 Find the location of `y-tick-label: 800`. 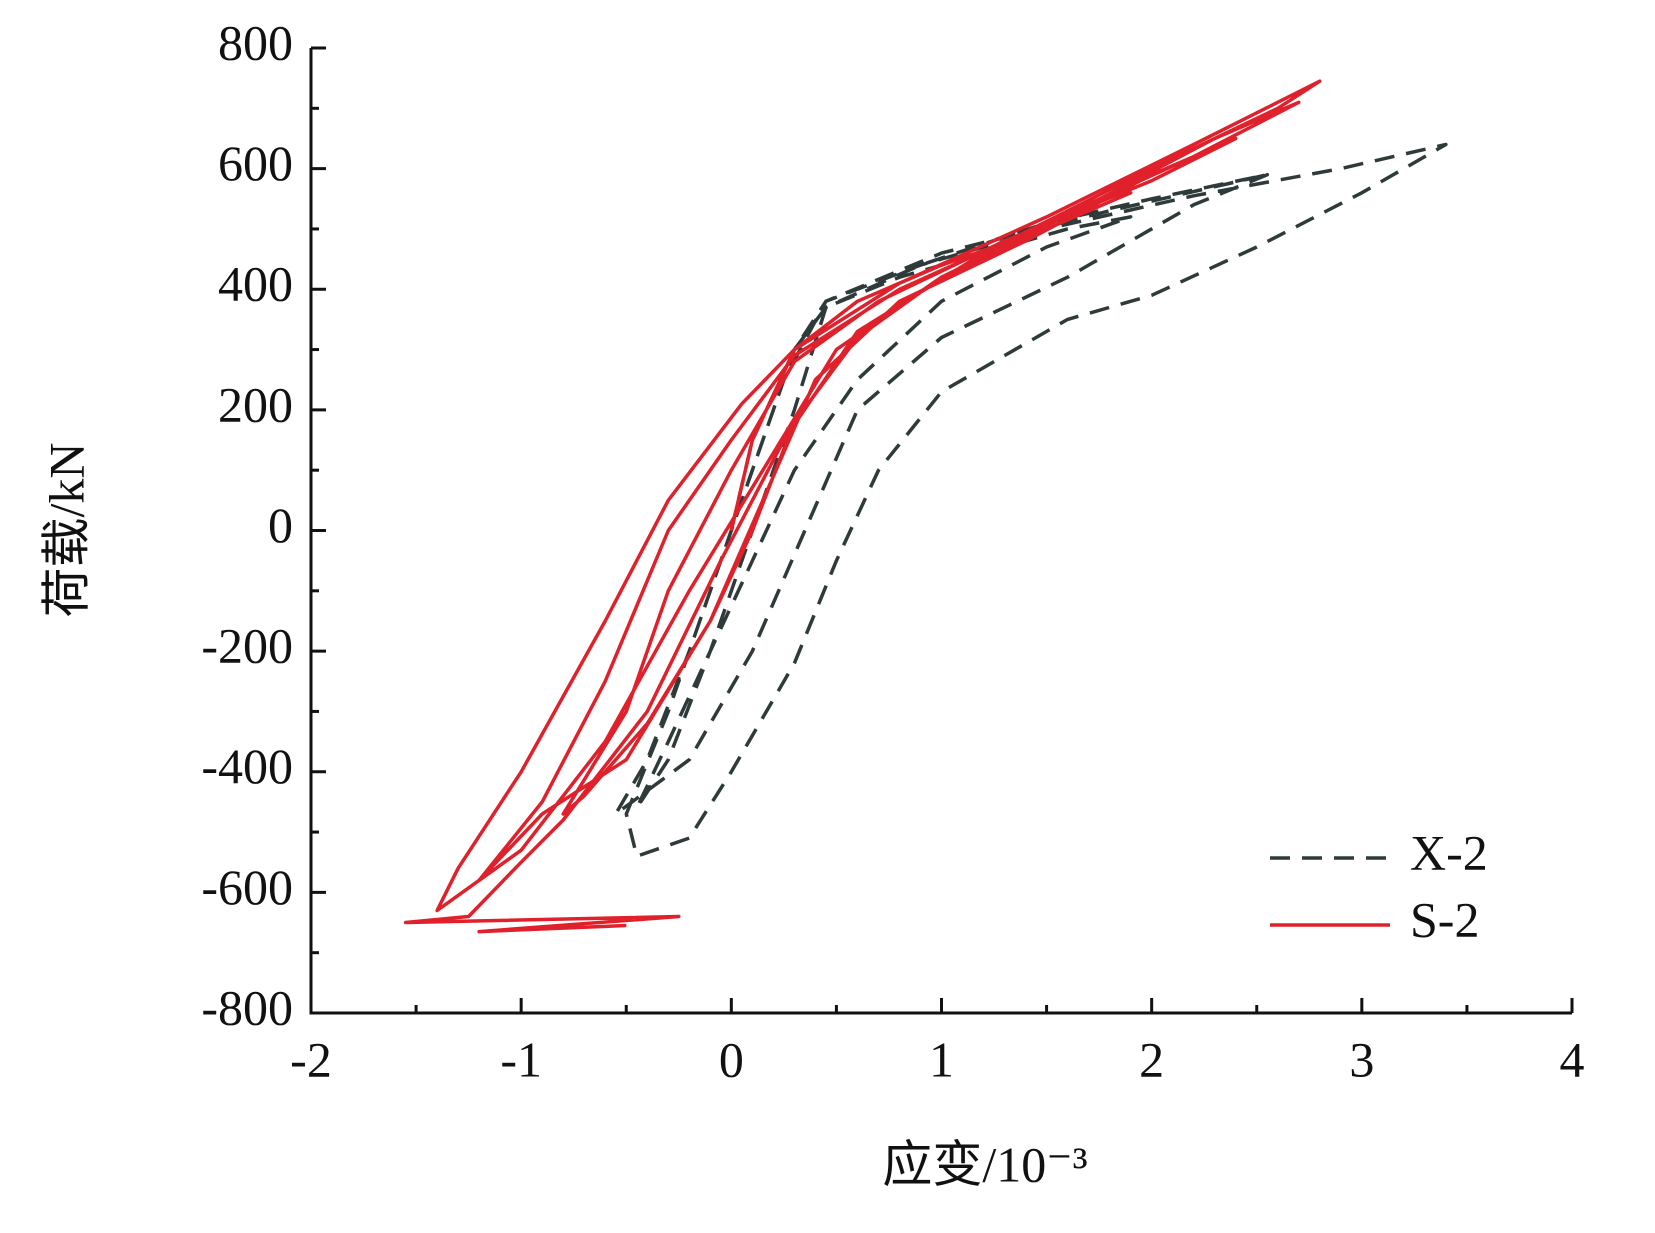

y-tick-label: 800 is located at coordinates (255, 42).